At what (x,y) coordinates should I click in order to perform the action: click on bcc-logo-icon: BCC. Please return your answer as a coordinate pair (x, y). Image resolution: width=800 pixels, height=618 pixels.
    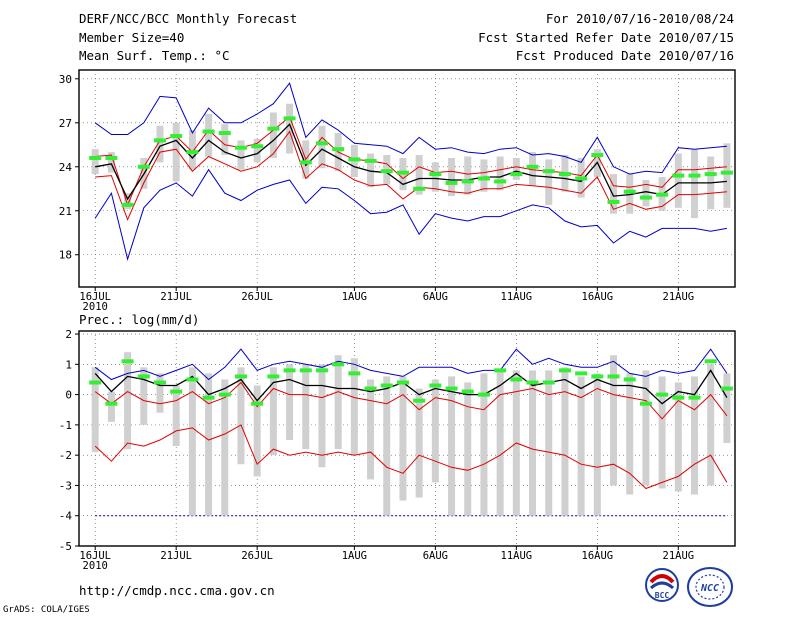
    Looking at the image, I should click on (662, 585).